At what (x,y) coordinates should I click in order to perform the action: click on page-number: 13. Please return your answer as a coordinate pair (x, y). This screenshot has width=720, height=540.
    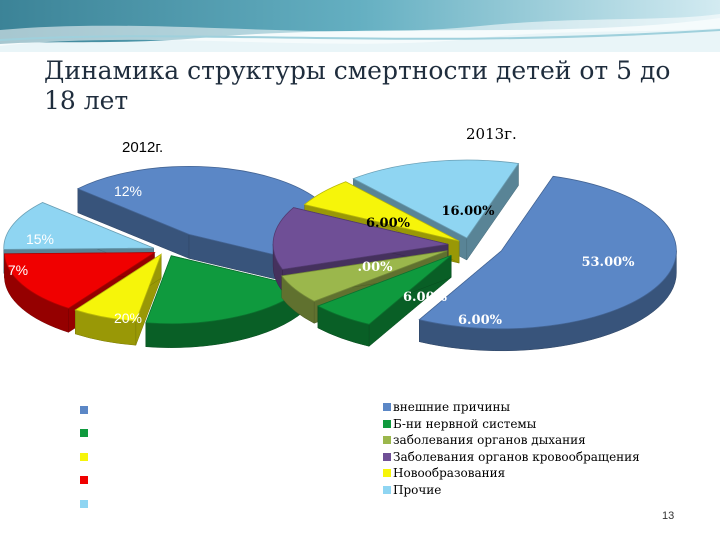
    Looking at the image, I should click on (668, 516).